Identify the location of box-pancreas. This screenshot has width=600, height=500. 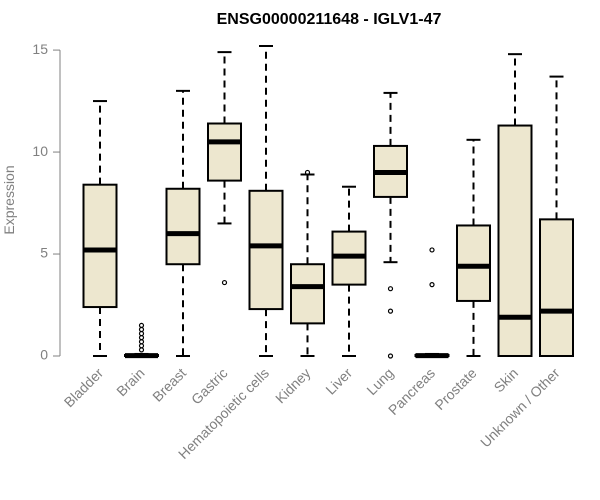
(432, 303).